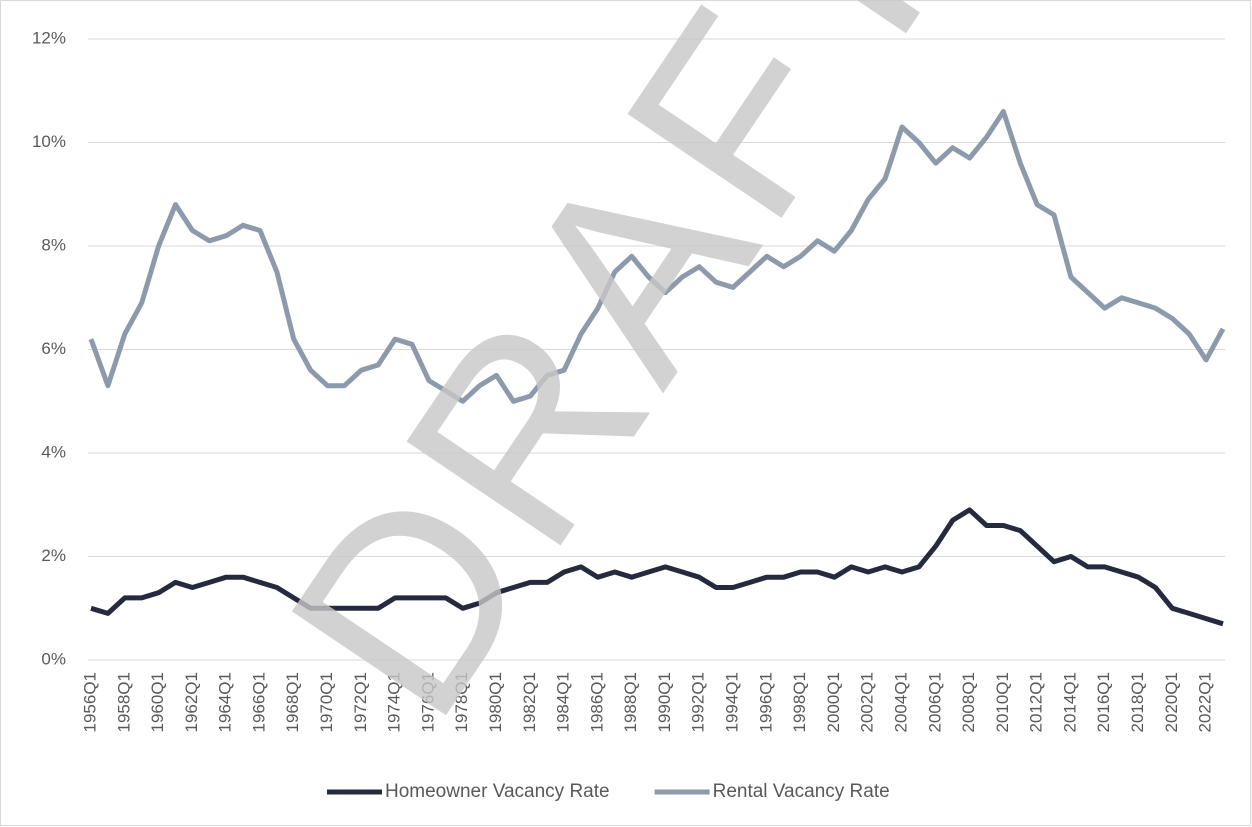 This screenshot has height=827, width=1252. What do you see at coordinates (394, 702) in the screenshot?
I see `x-tick-label: 1974Q1` at bounding box center [394, 702].